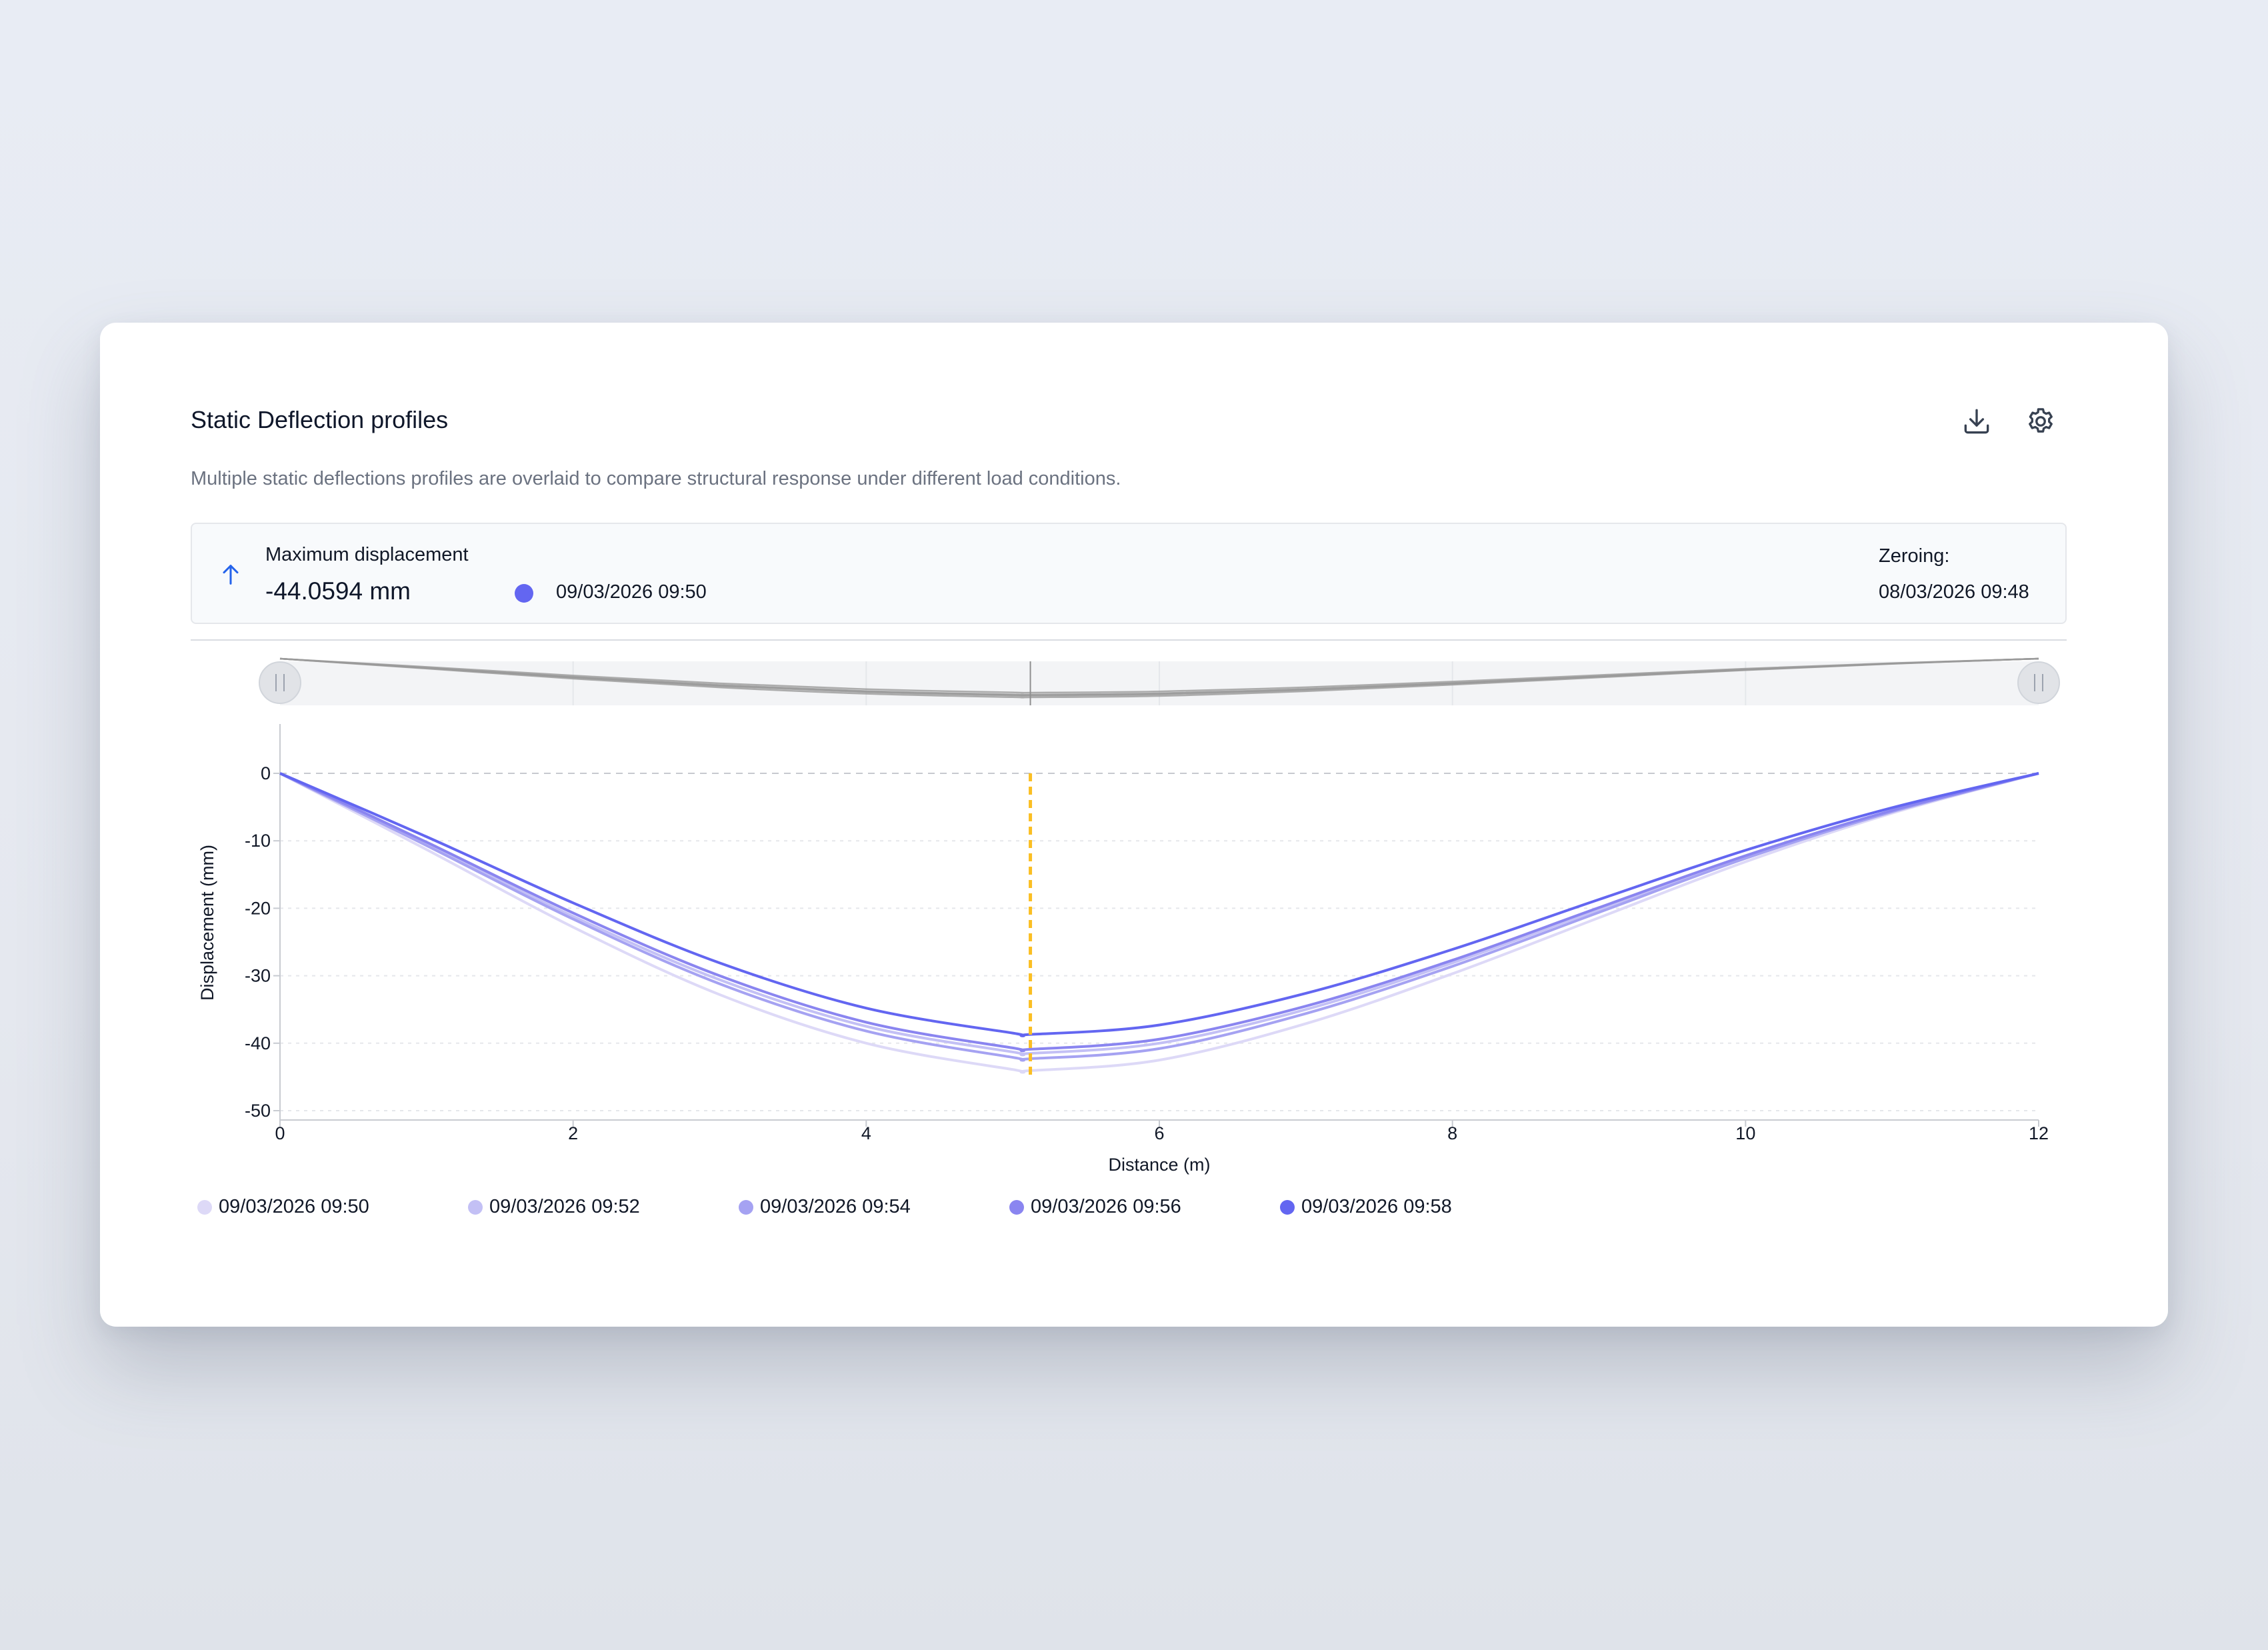  I want to click on divider, so click(1129, 640).